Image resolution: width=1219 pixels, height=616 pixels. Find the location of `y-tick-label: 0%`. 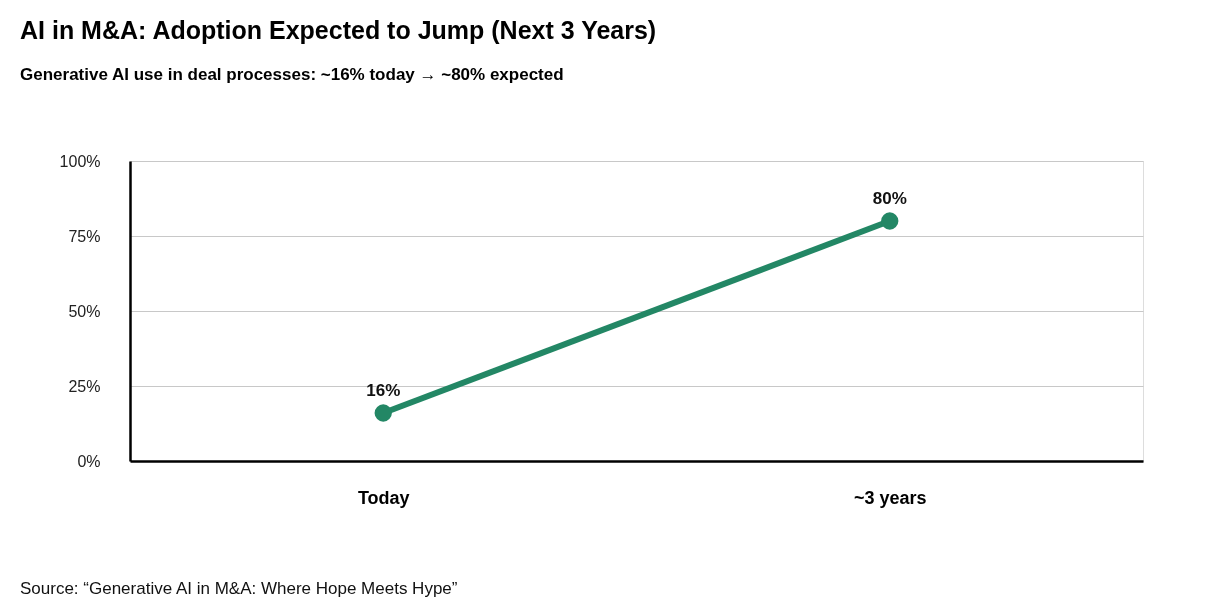

y-tick-label: 0% is located at coordinates (89, 461).